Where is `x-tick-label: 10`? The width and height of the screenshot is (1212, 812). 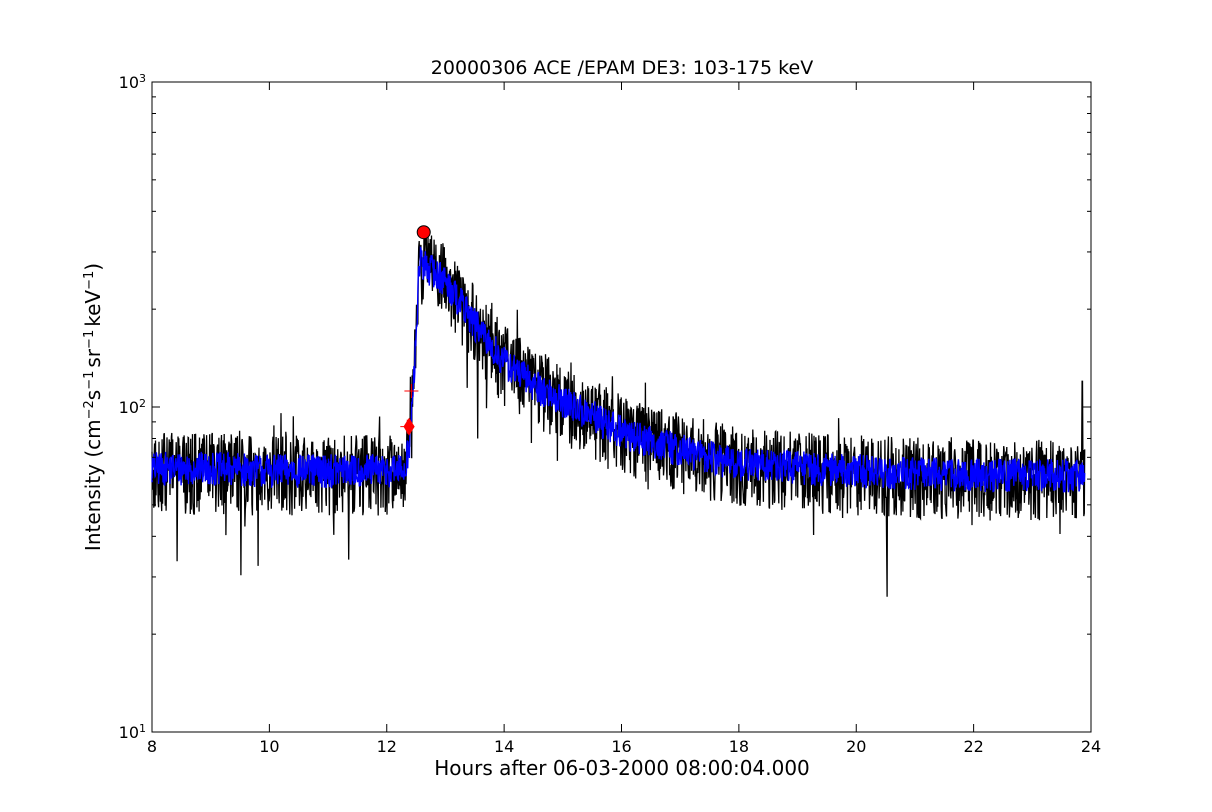 x-tick-label: 10 is located at coordinates (269, 746).